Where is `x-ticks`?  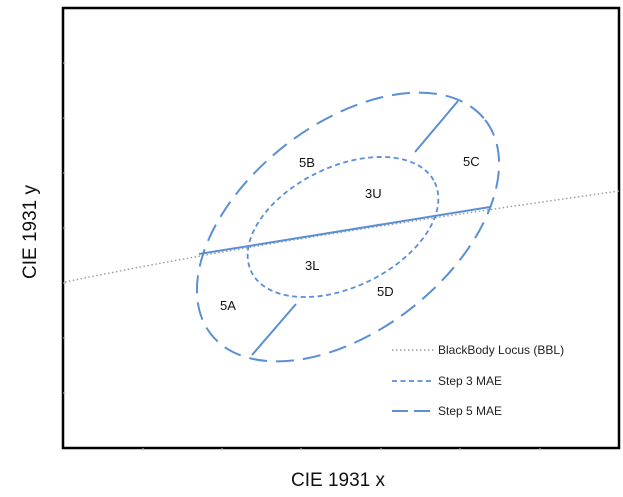 x-ticks is located at coordinates (341, 449).